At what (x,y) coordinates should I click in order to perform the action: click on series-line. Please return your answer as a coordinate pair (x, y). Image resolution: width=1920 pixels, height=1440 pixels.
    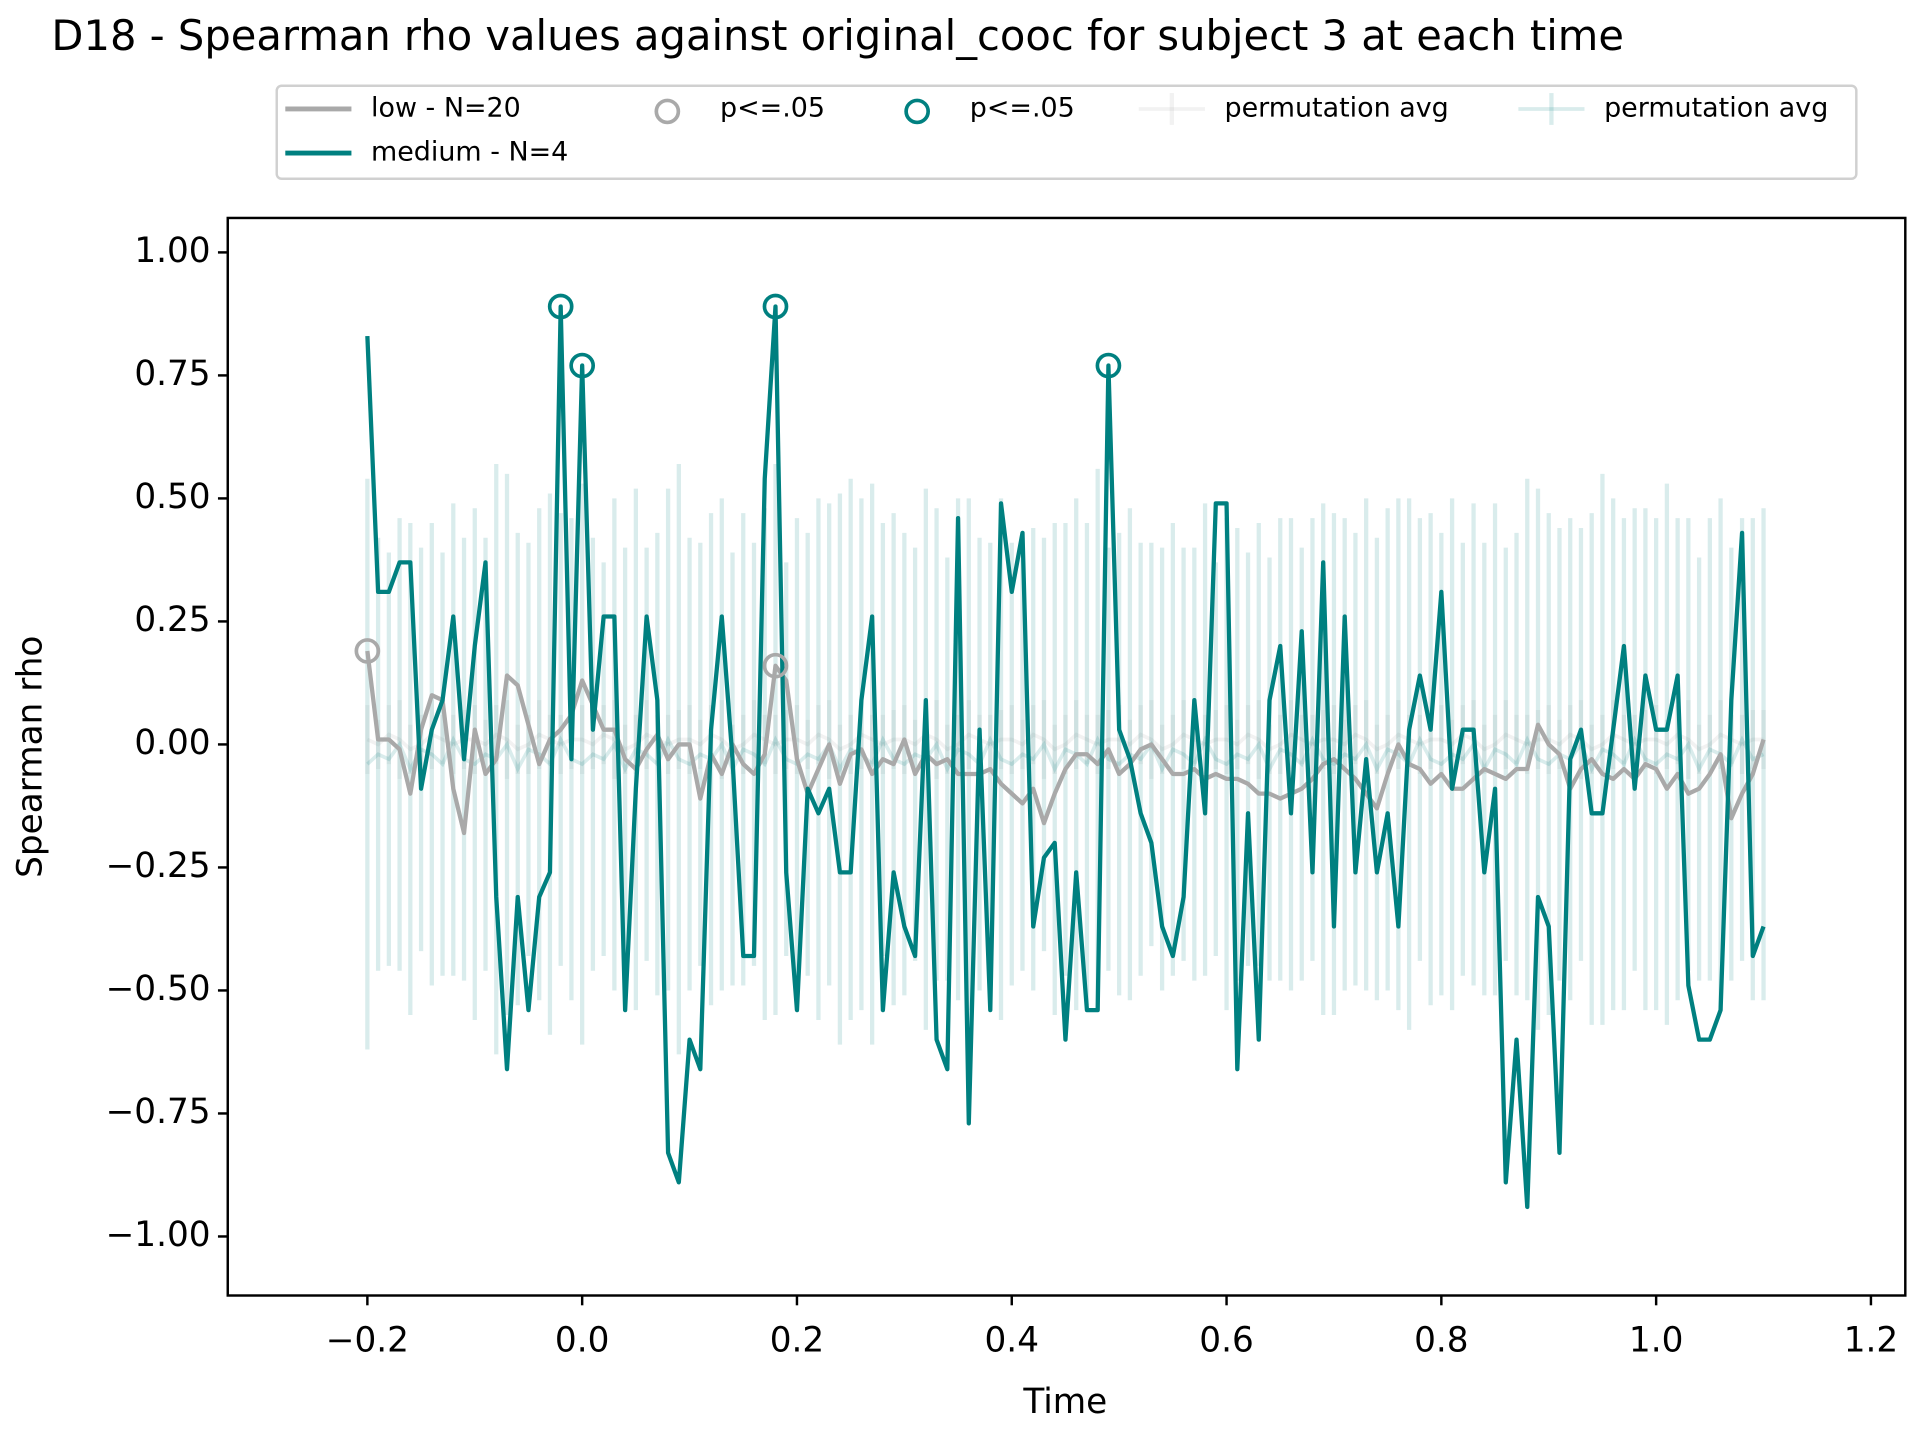
    Looking at the image, I should click on (1065, 743).